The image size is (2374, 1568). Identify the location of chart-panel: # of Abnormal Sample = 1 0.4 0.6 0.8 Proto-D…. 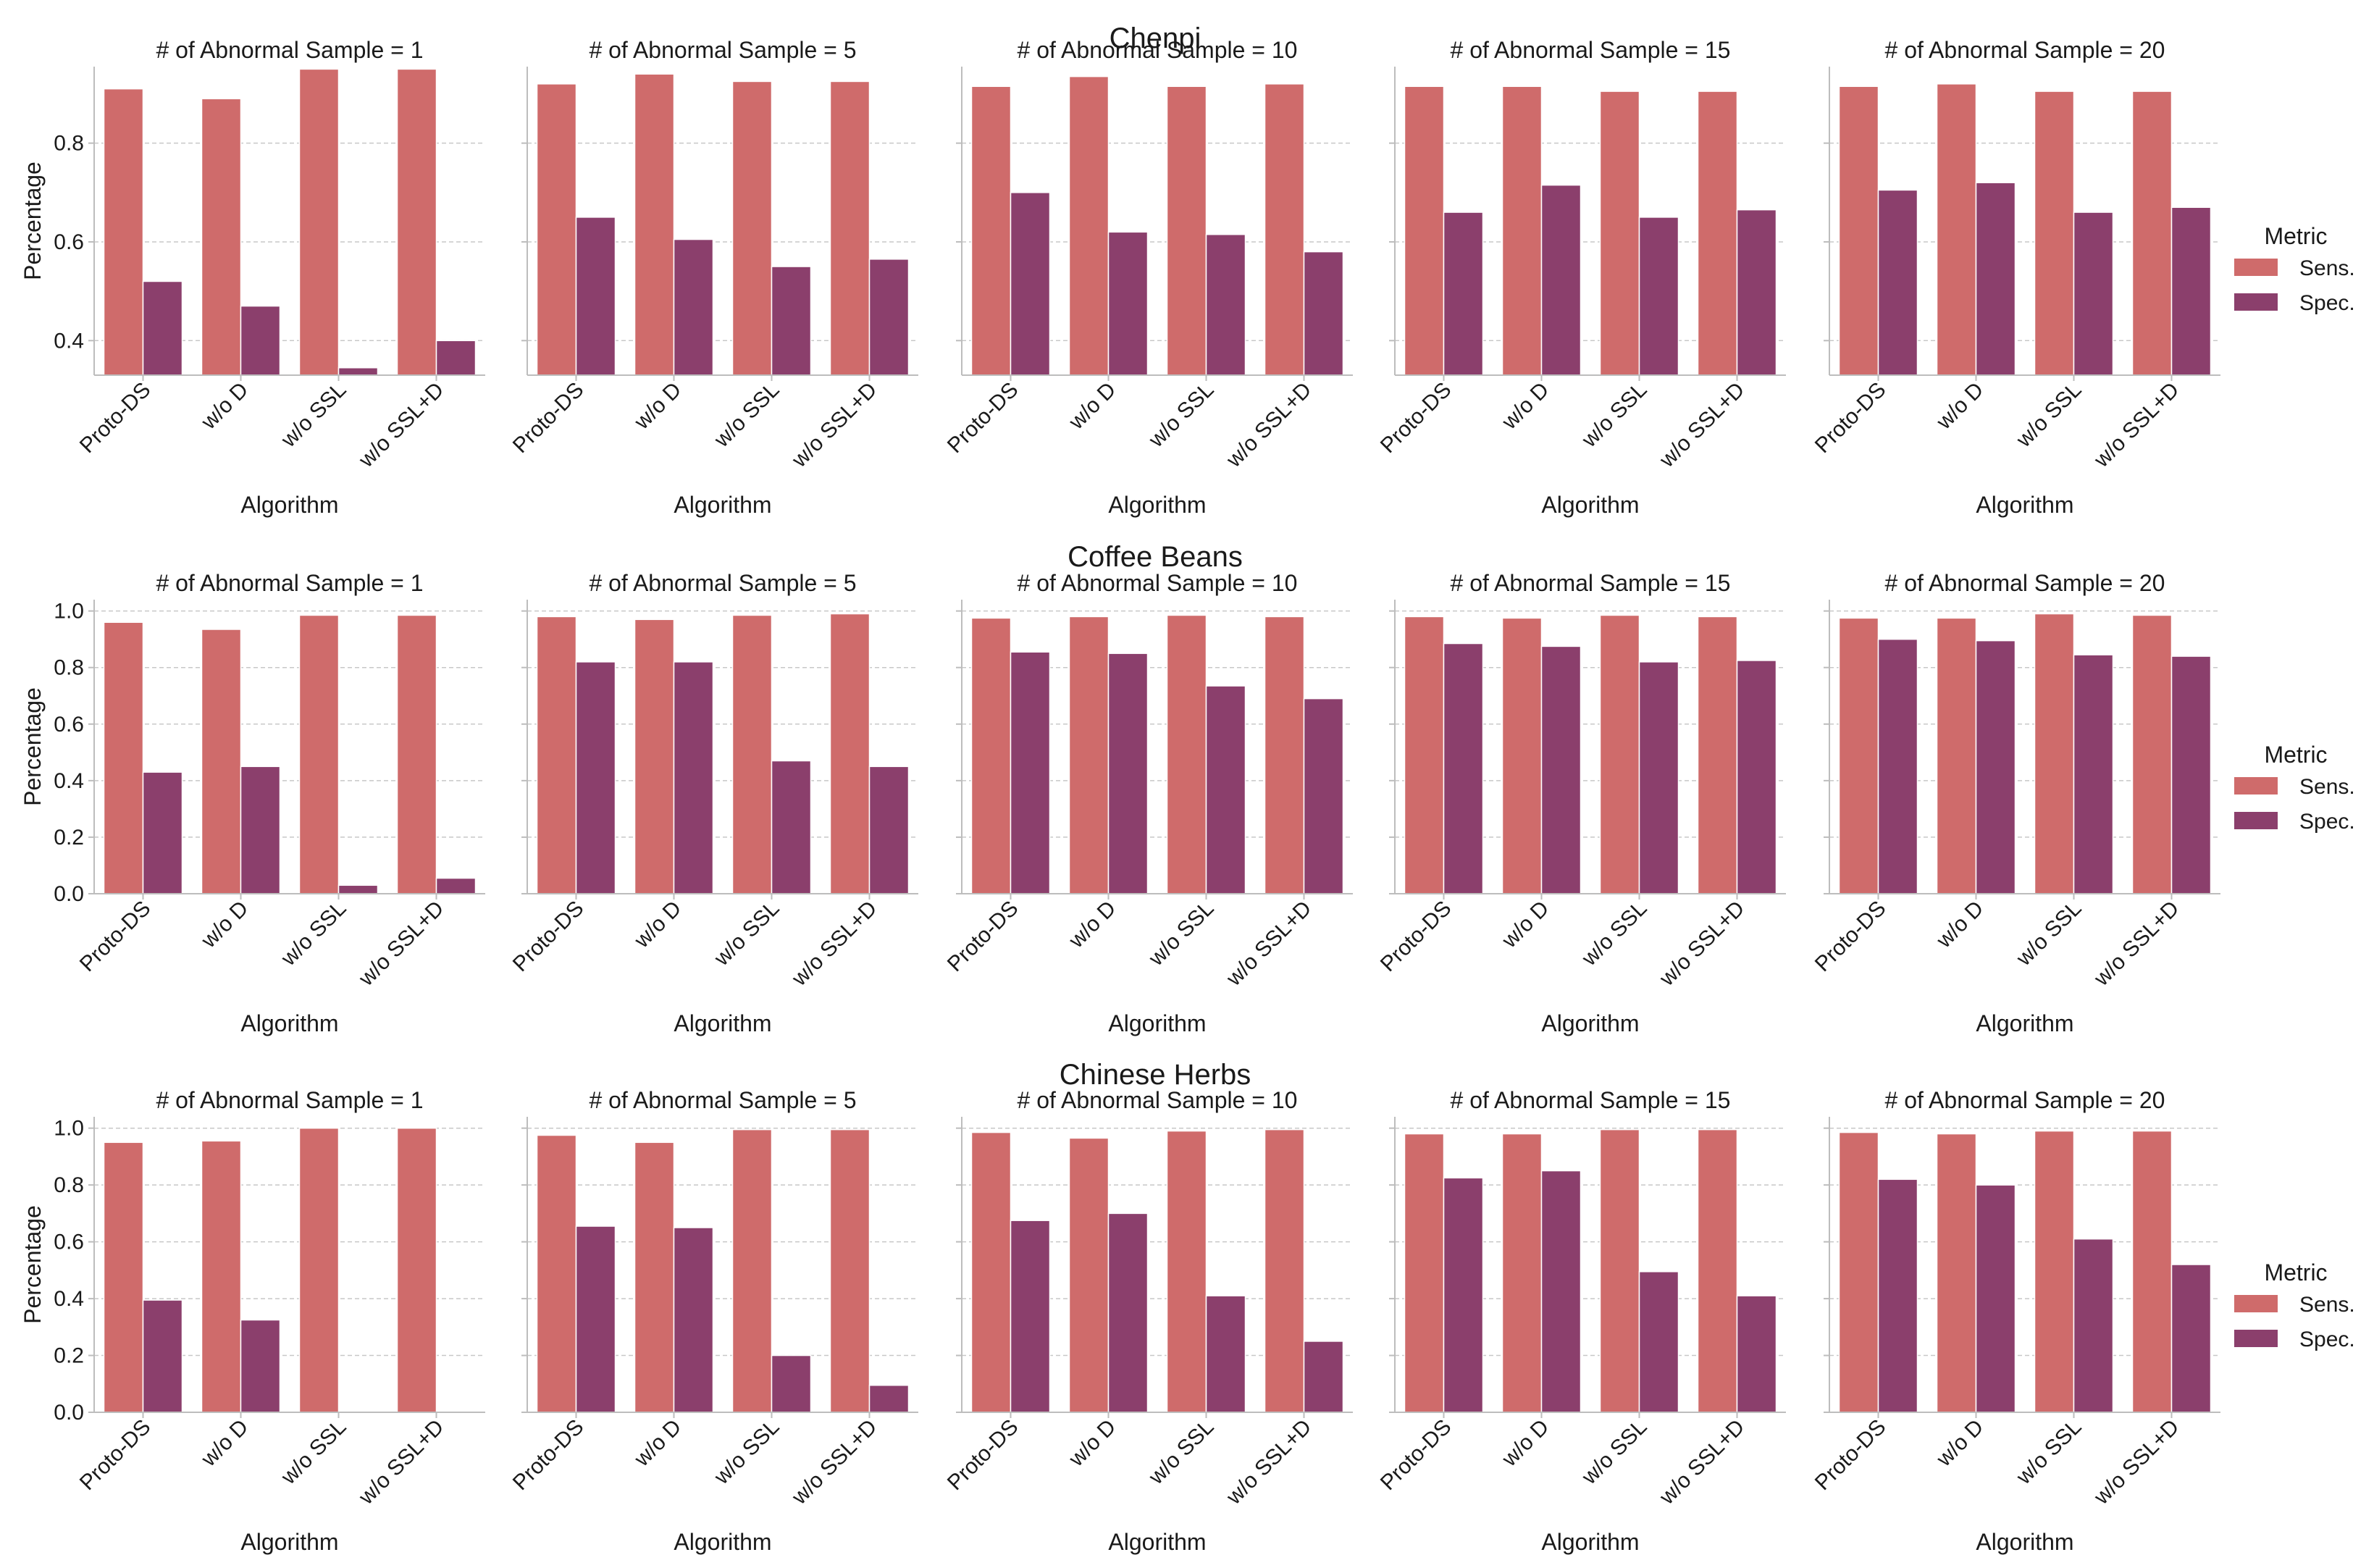
(252, 277).